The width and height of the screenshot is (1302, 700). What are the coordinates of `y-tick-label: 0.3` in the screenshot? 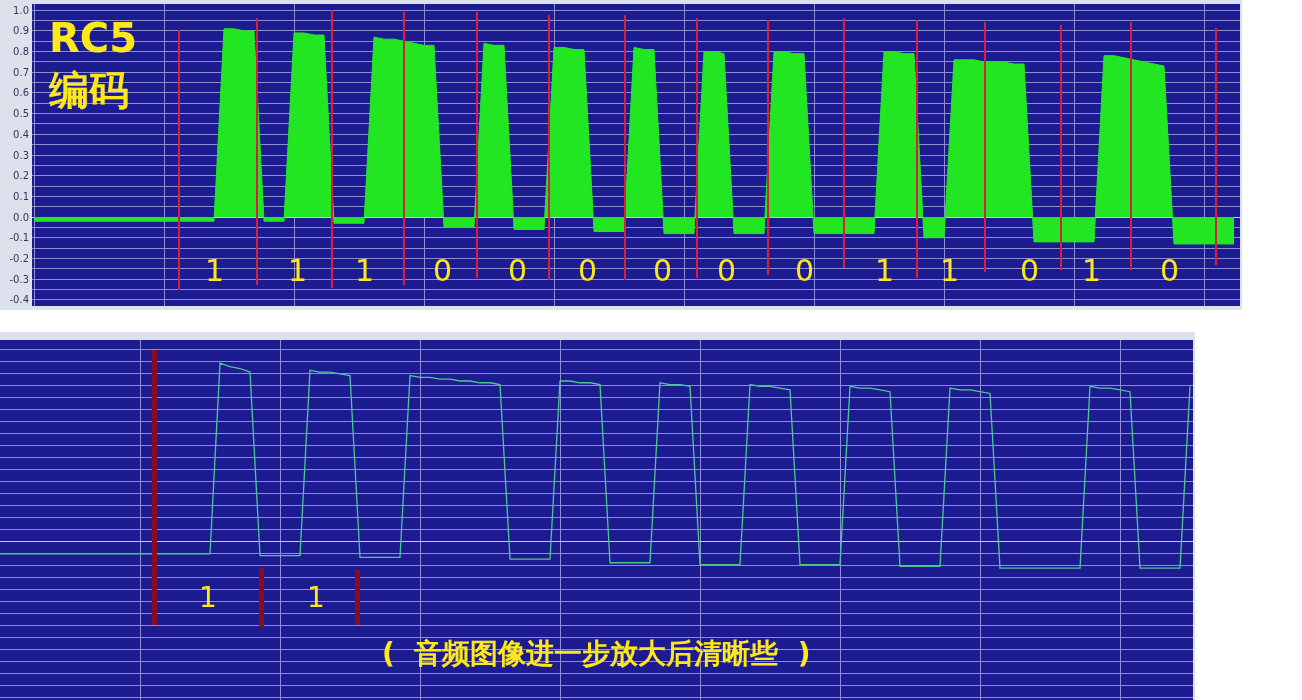 It's located at (21, 155).